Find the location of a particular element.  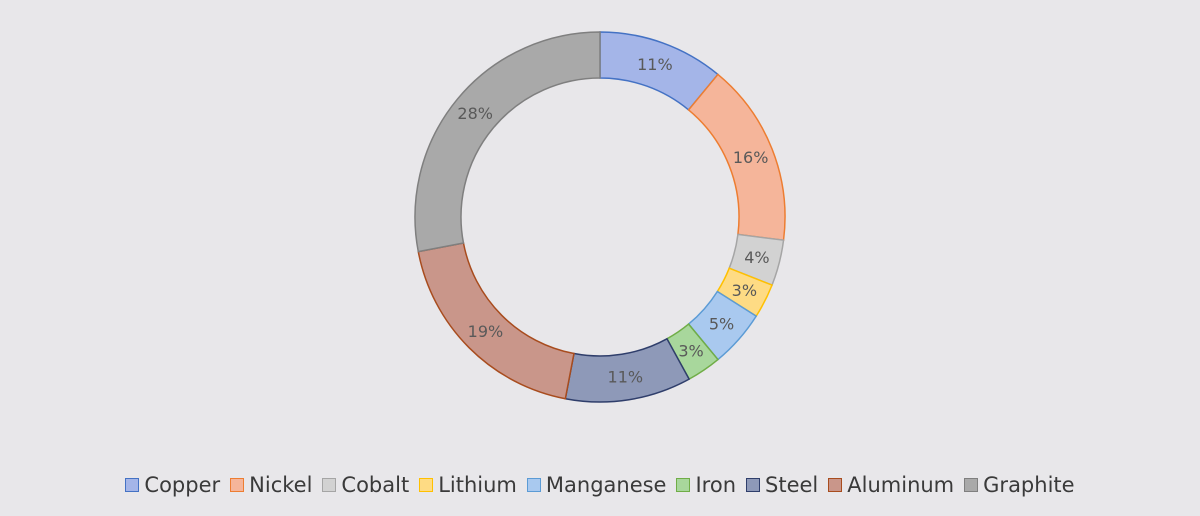

legend-label-aluminum: Aluminum is located at coordinates (901, 485).